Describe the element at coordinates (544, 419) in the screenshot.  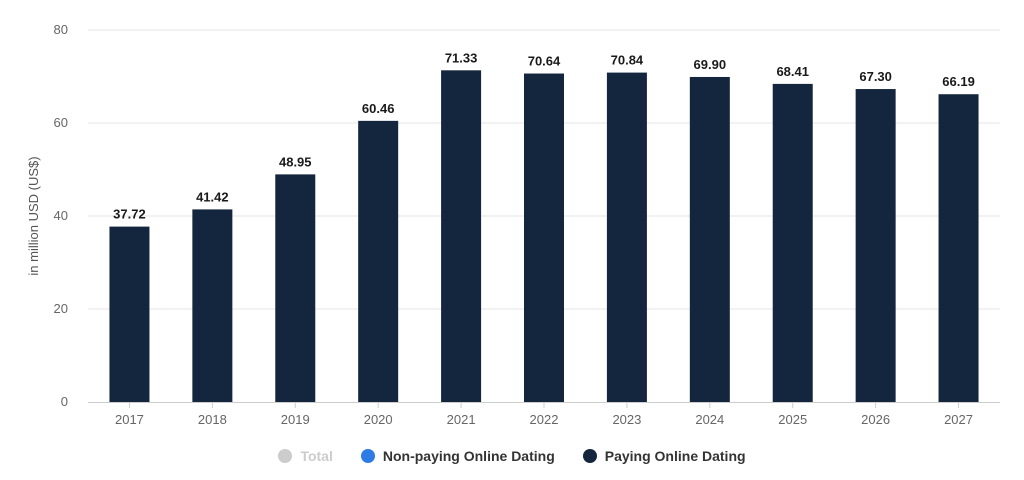
I see `x-tick-label-2022: 2022` at that location.